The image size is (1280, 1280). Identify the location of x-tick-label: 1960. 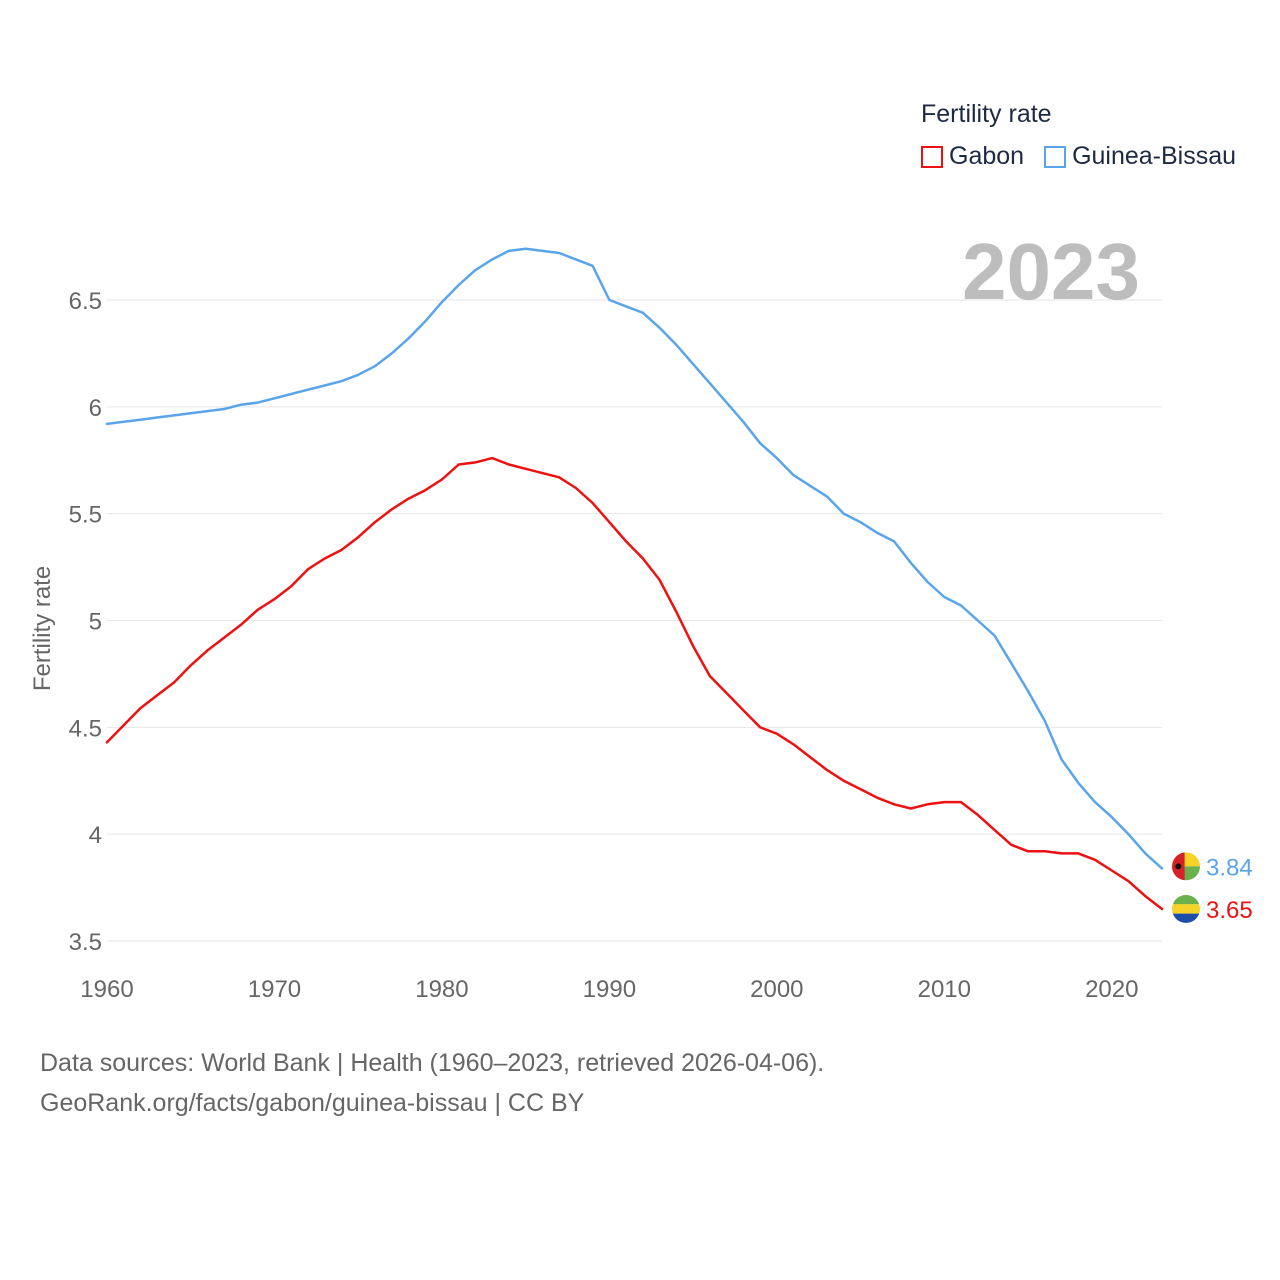
(106, 989).